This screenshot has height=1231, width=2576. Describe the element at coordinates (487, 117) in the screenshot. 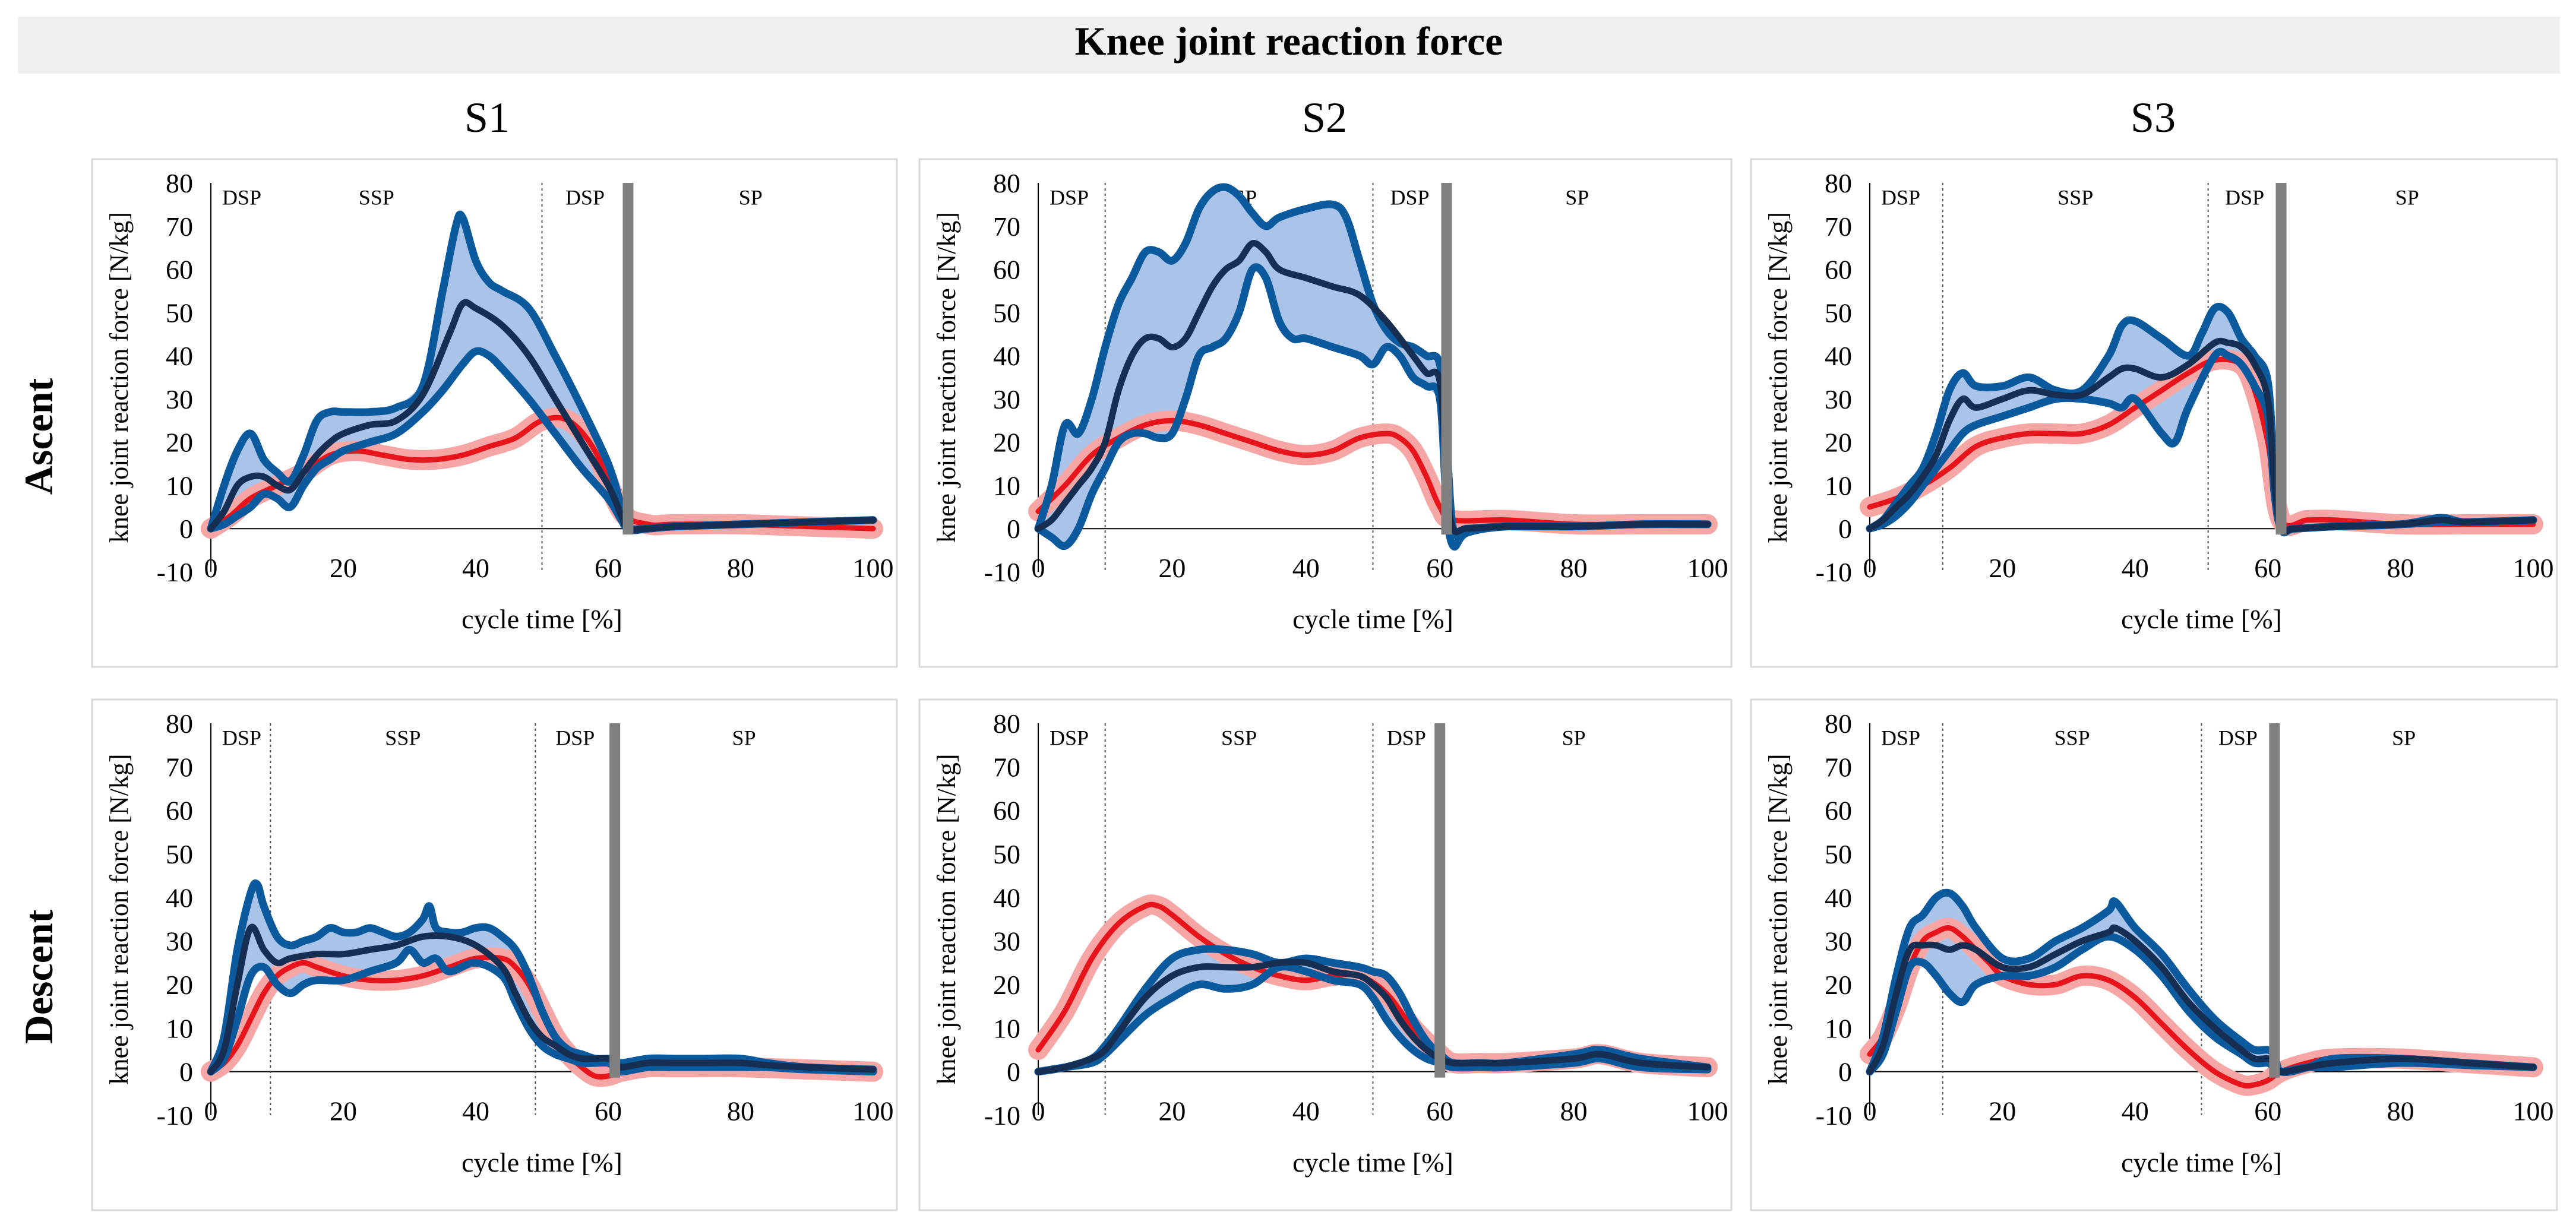

I see `column-label-s1: S1` at that location.